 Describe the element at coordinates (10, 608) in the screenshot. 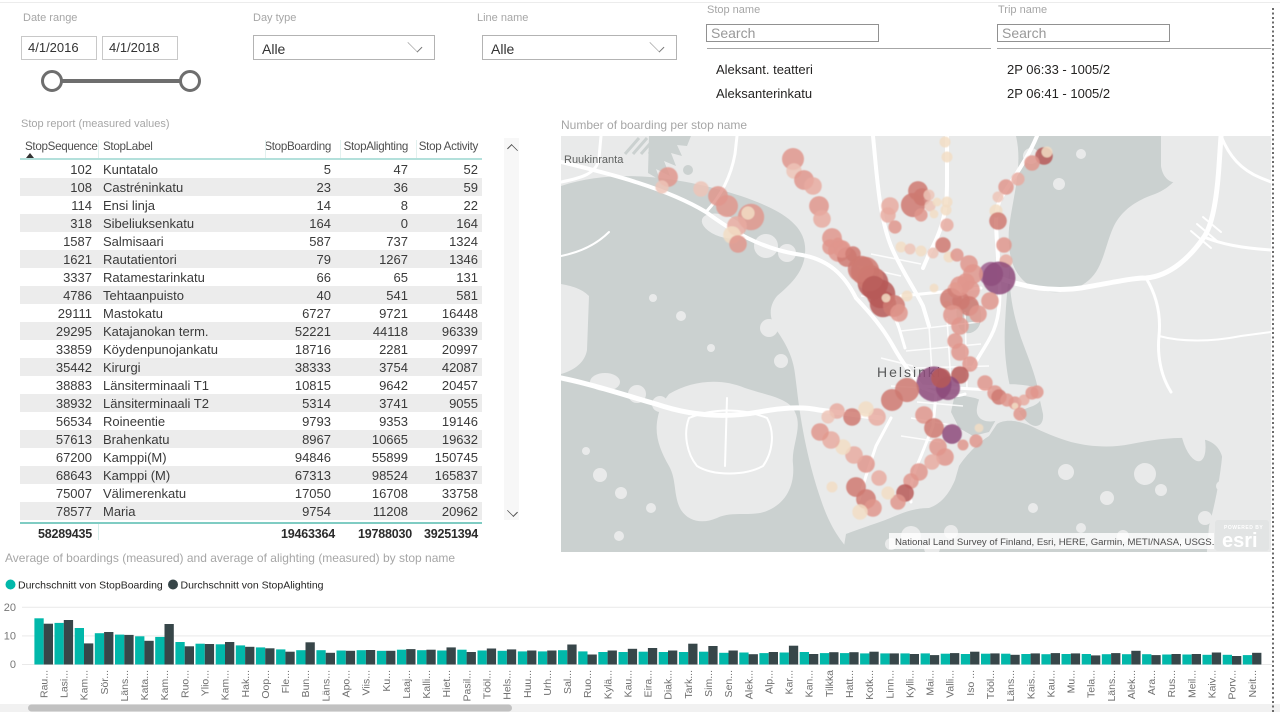

I see `svg-text: 20` at that location.